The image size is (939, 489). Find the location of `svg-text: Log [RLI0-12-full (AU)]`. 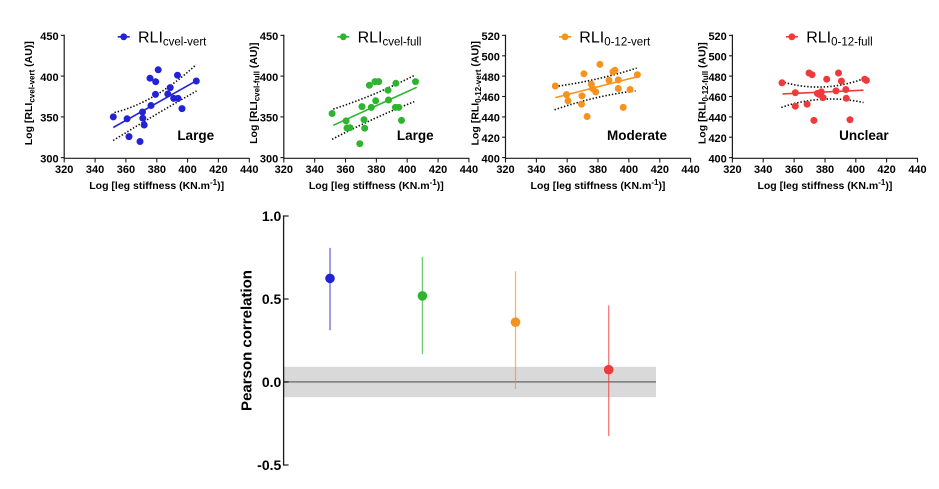

svg-text: Log [RLI0-12-full (AU)] is located at coordinates (704, 93).